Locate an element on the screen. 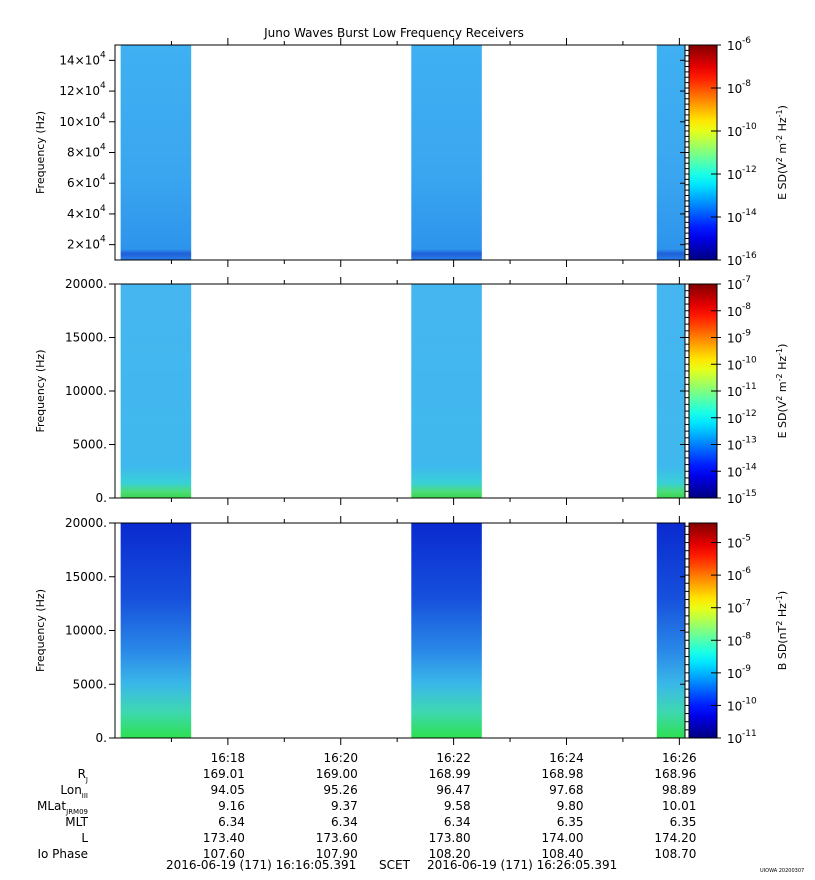 The width and height of the screenshot is (815, 880). colorbar-label-part: B SD(nT is located at coordinates (782, 647).